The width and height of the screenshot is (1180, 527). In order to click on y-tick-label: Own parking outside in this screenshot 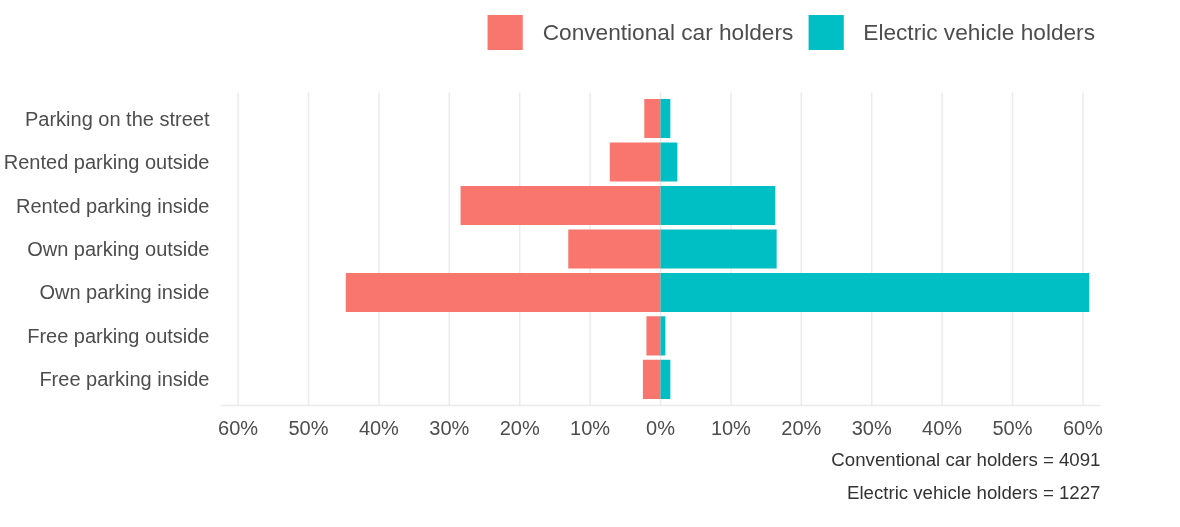, I will do `click(118, 248)`.